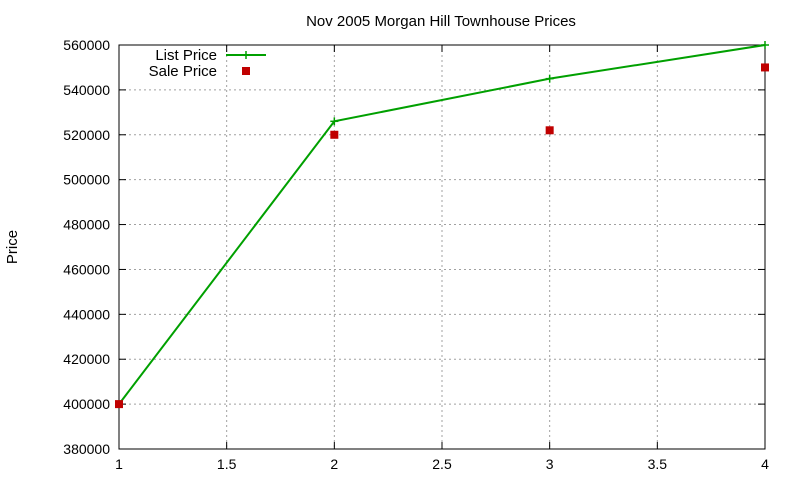 Image resolution: width=800 pixels, height=480 pixels. Describe the element at coordinates (183, 71) in the screenshot. I see `legend-label: Sale Price` at that location.